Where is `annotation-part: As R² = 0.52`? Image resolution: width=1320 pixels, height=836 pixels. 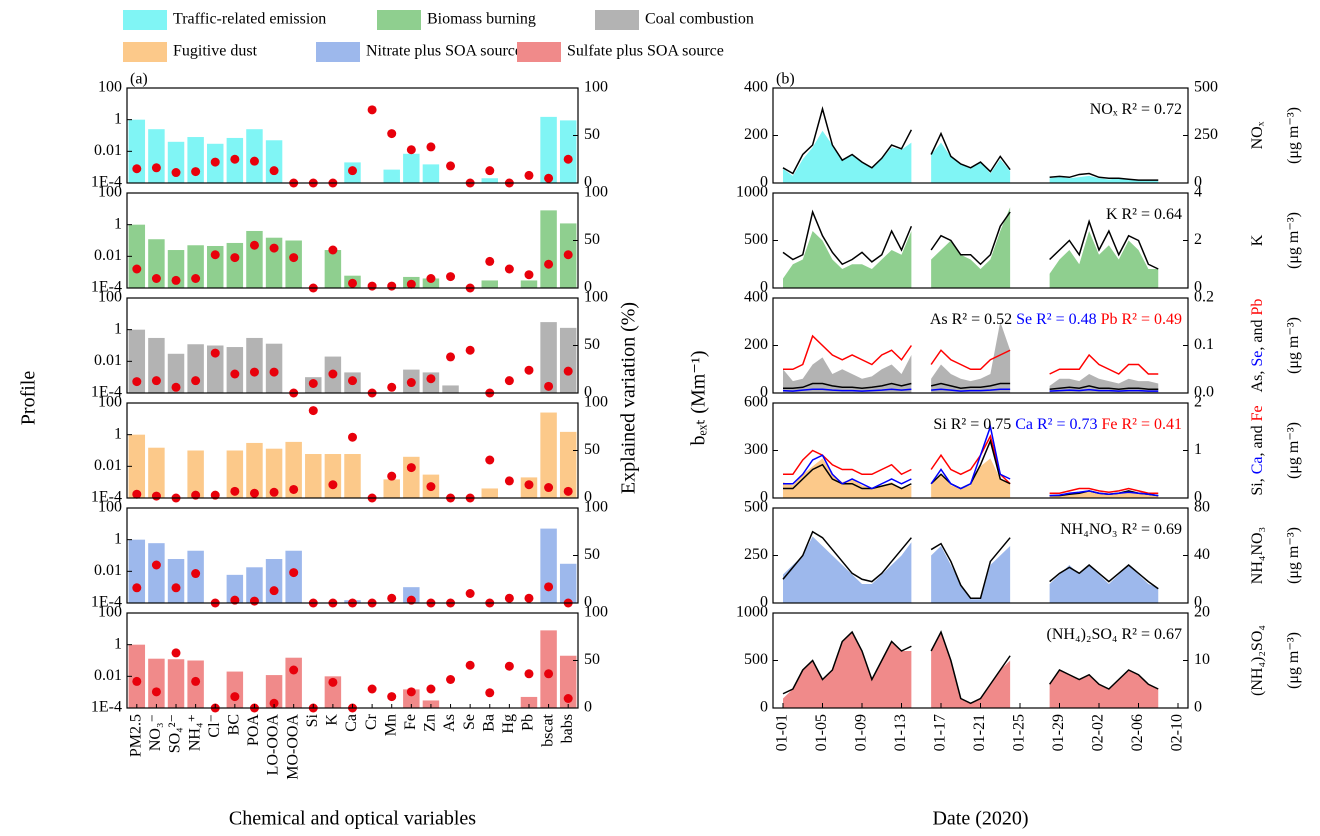 annotation-part: As R² = 0.52 is located at coordinates (973, 319).